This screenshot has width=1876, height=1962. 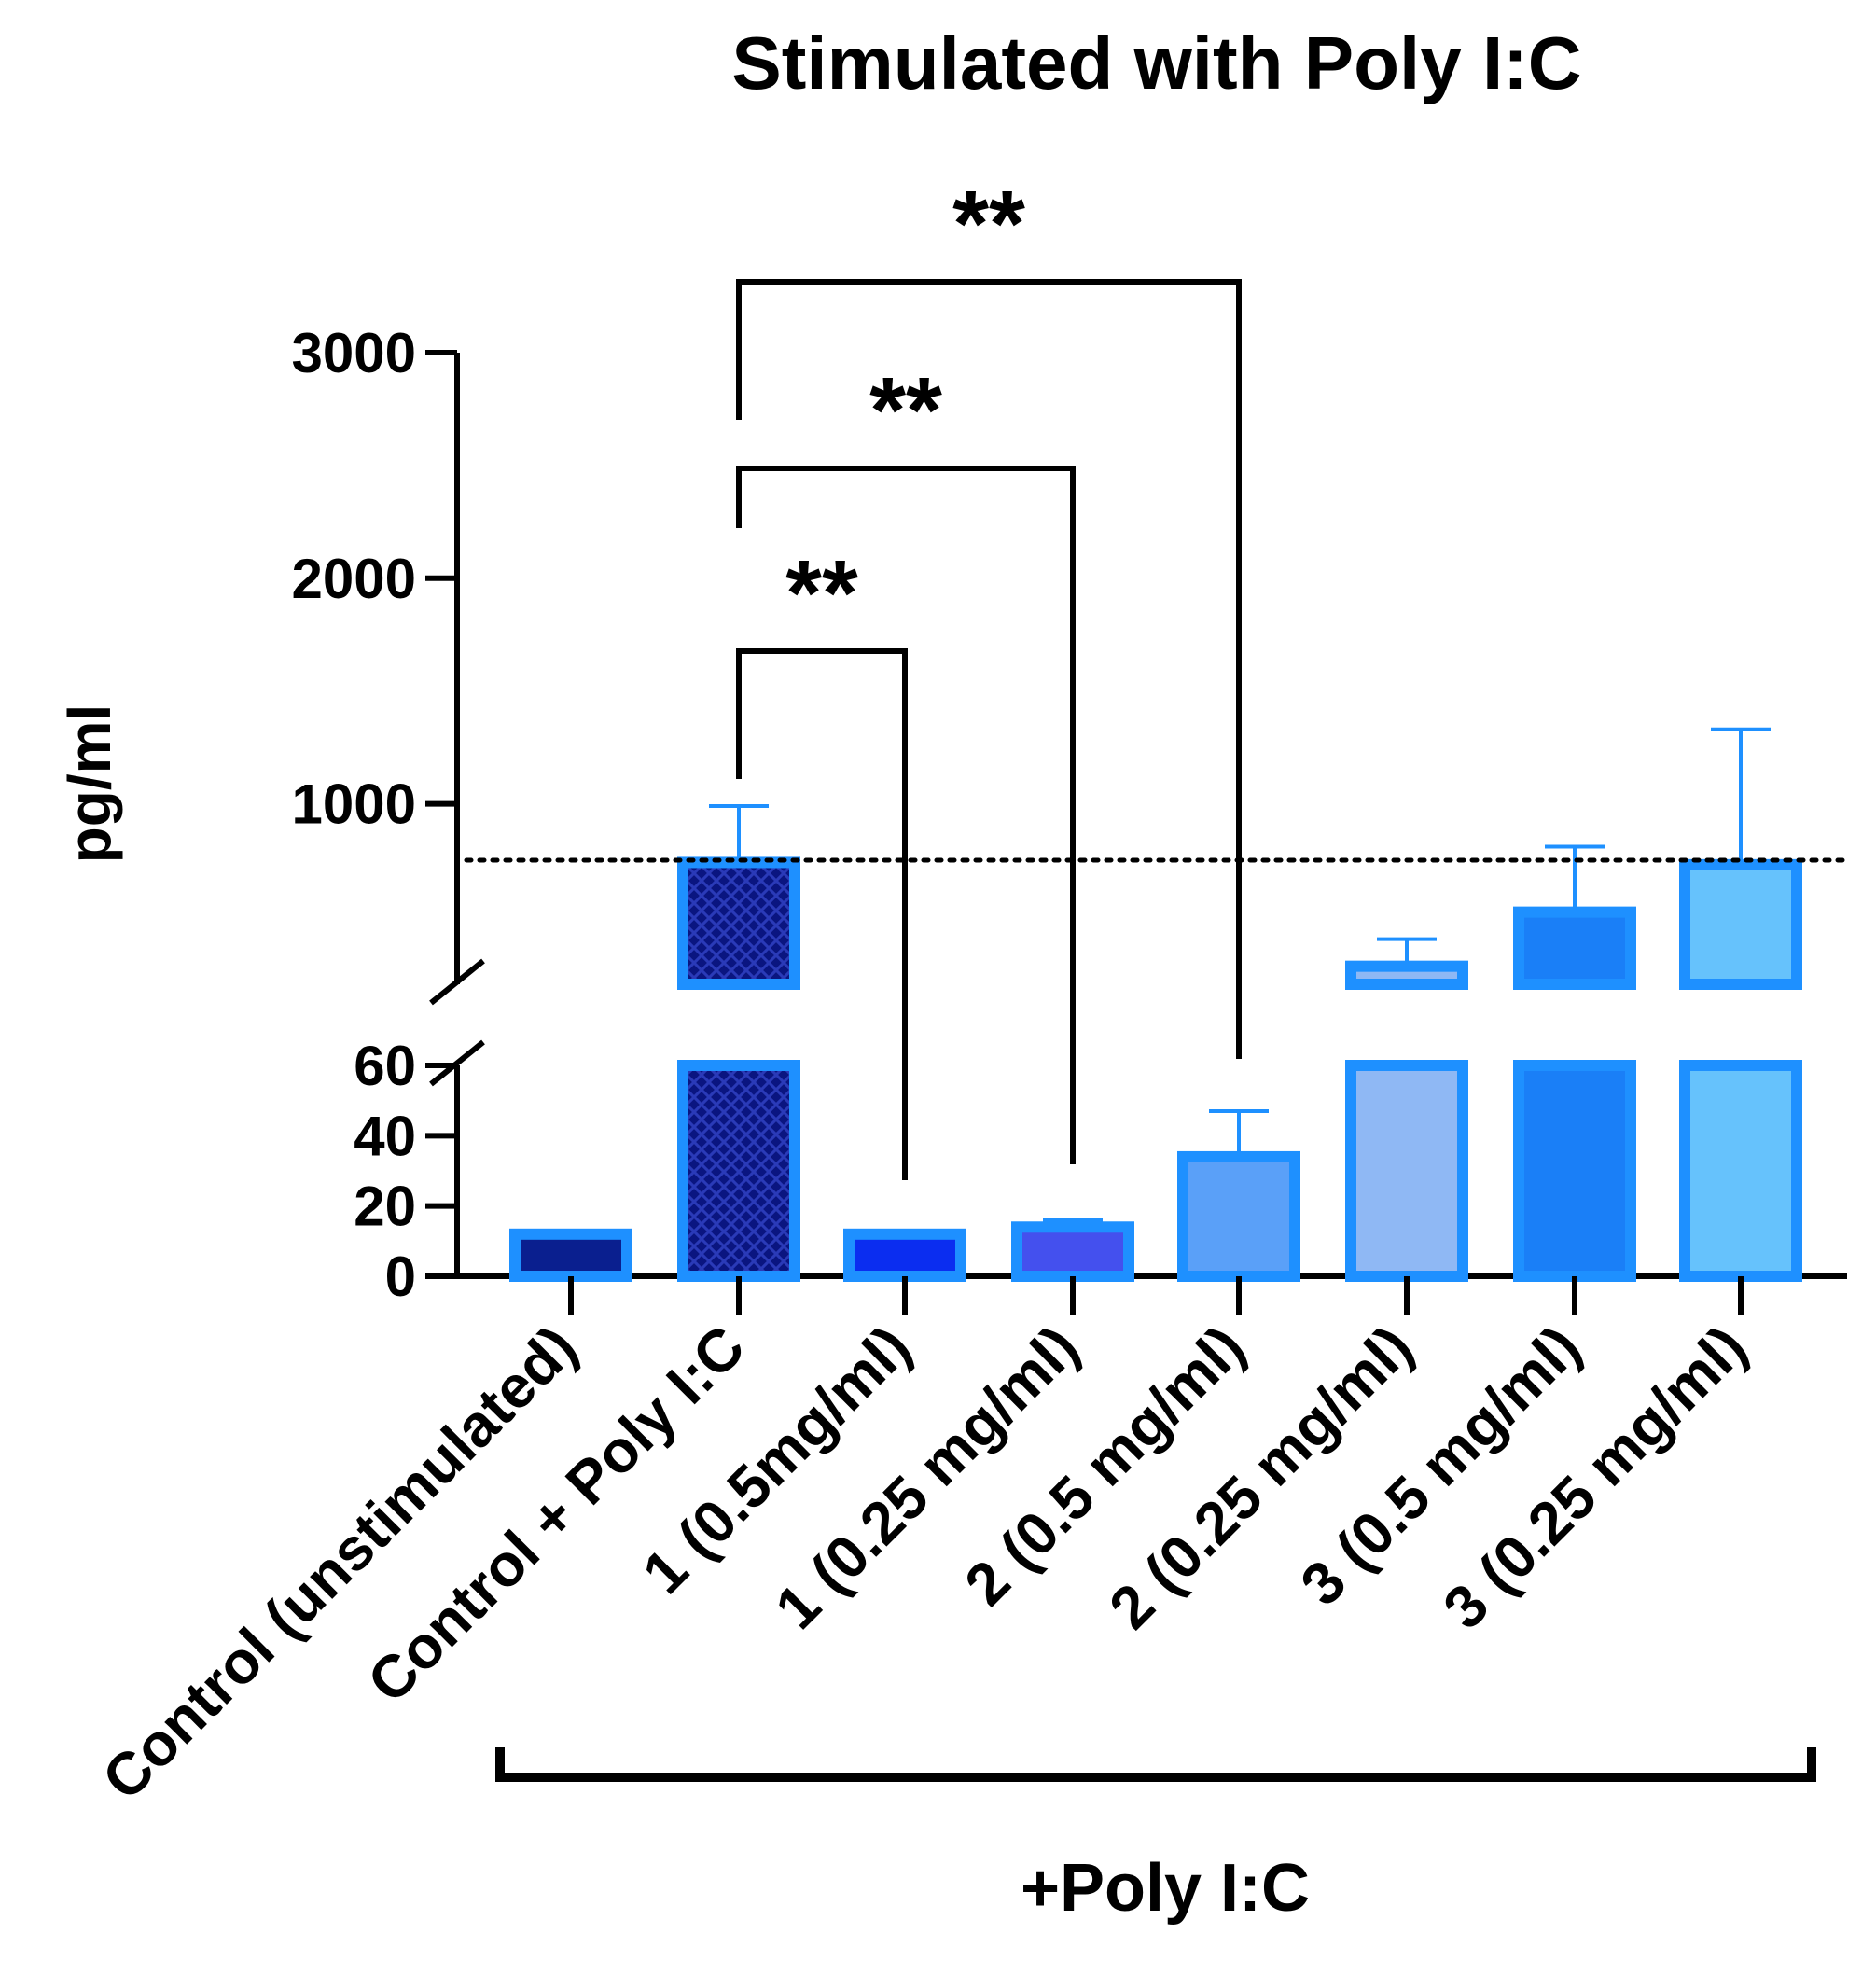 I want to click on y-axis-label: pg/ml, so click(x=89, y=784).